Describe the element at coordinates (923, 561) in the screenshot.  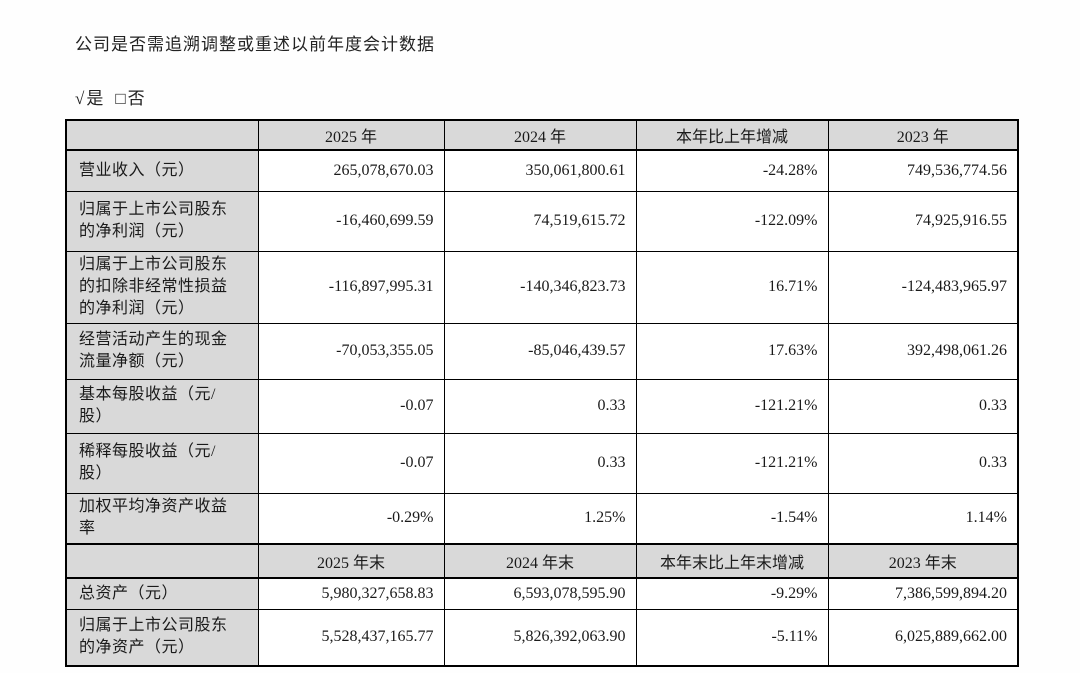
I see `header-cell-2023-end: 2023 年末` at that location.